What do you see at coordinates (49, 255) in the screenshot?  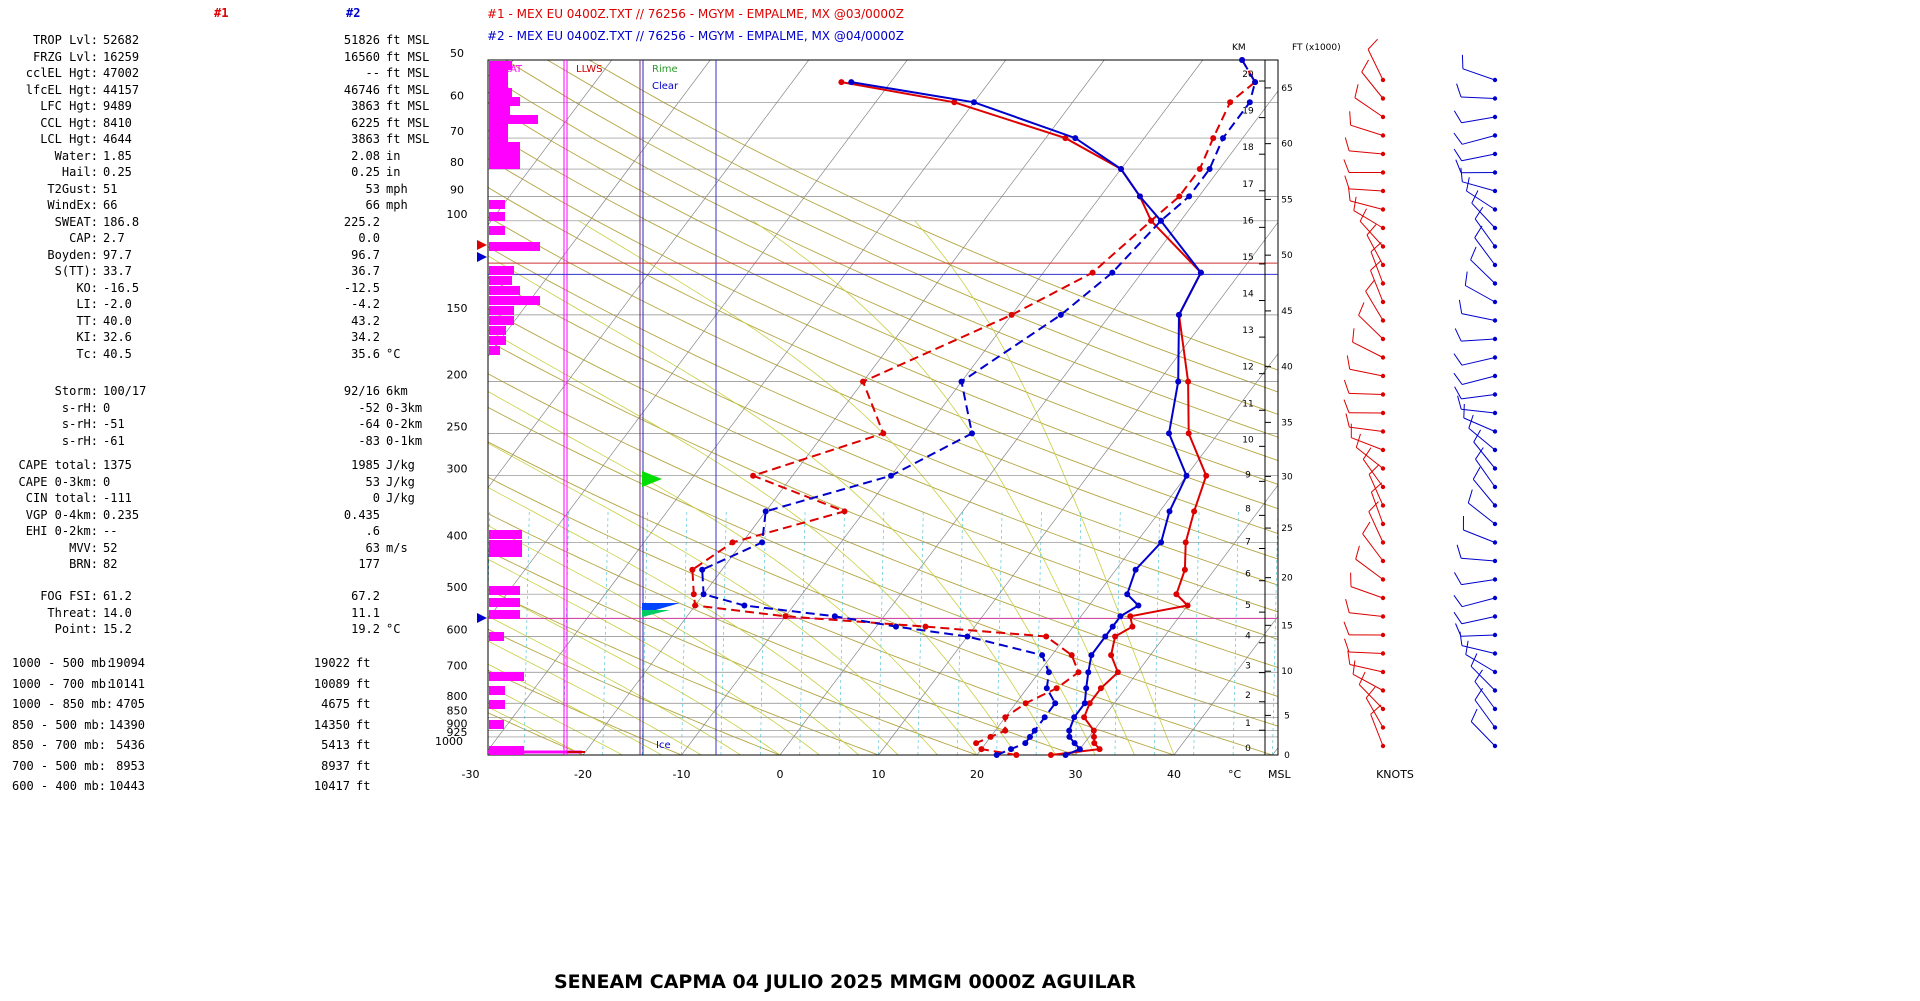 I see `stat-label: Boyden:` at bounding box center [49, 255].